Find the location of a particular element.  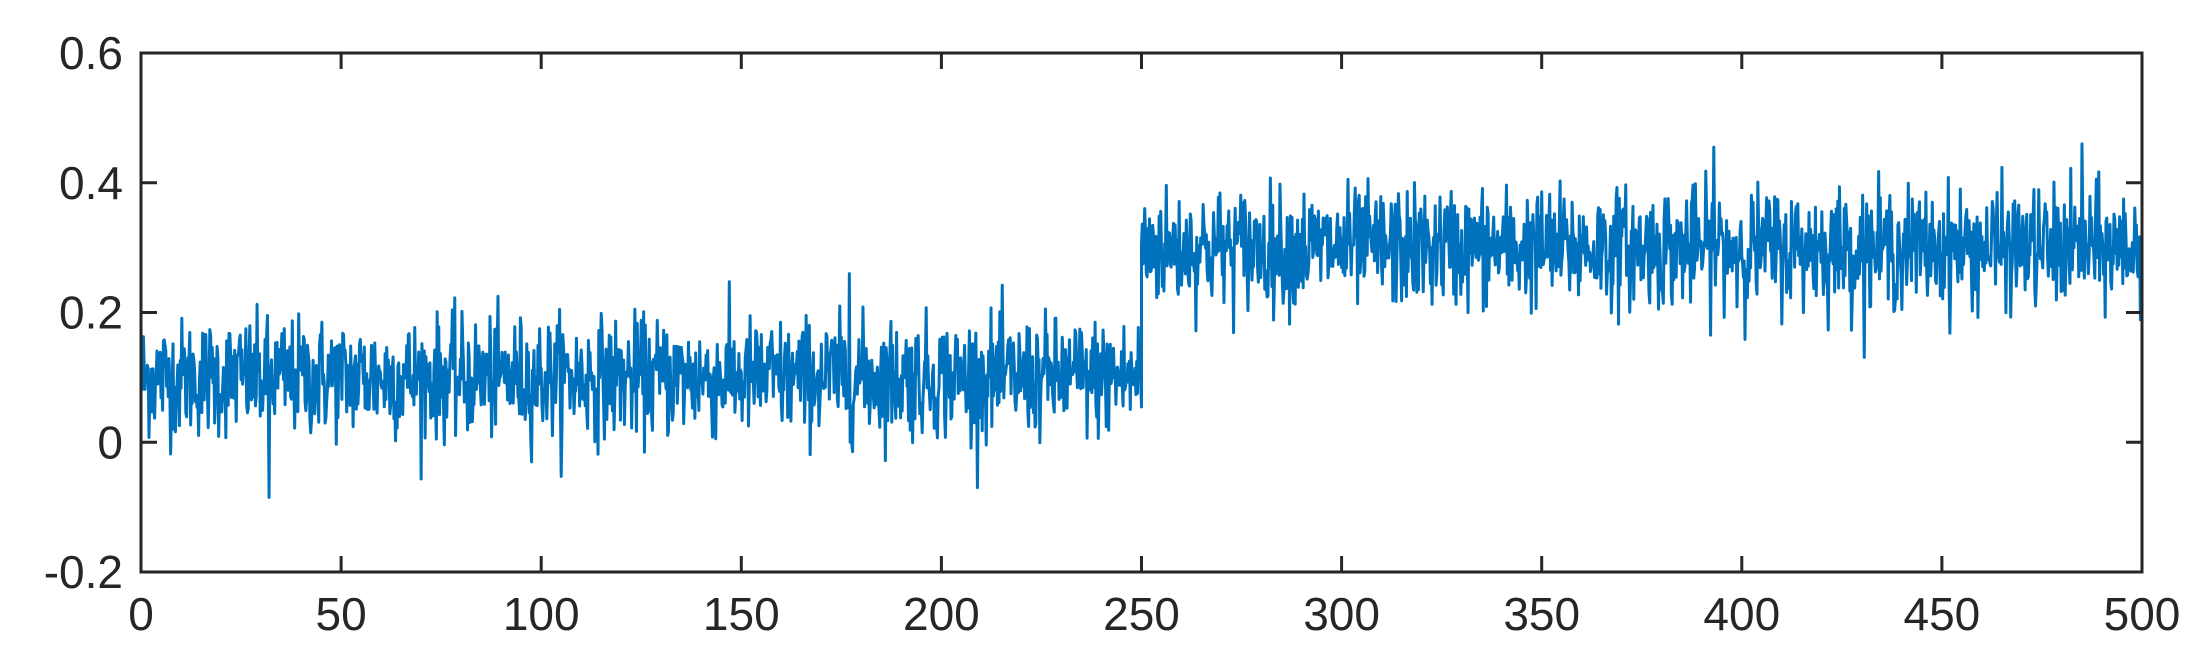

x-tick-label: 50 is located at coordinates (341, 614).